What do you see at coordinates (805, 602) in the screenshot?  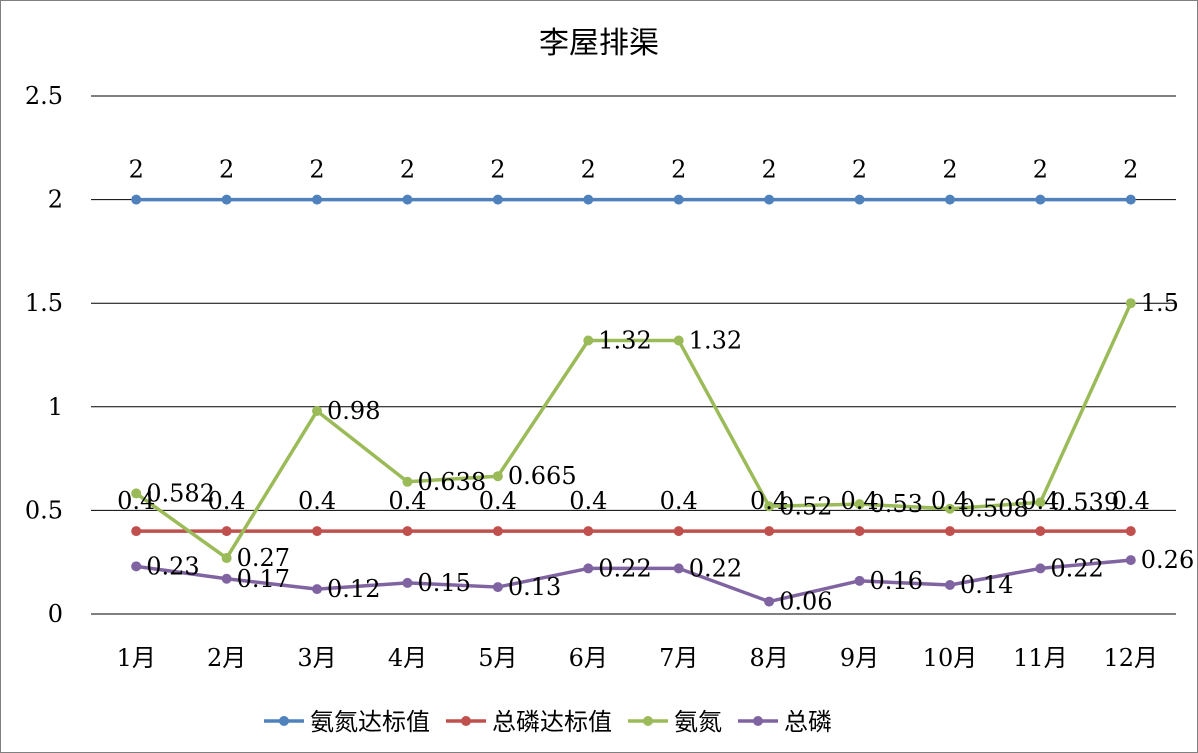 I see `data-label: 0.06` at bounding box center [805, 602].